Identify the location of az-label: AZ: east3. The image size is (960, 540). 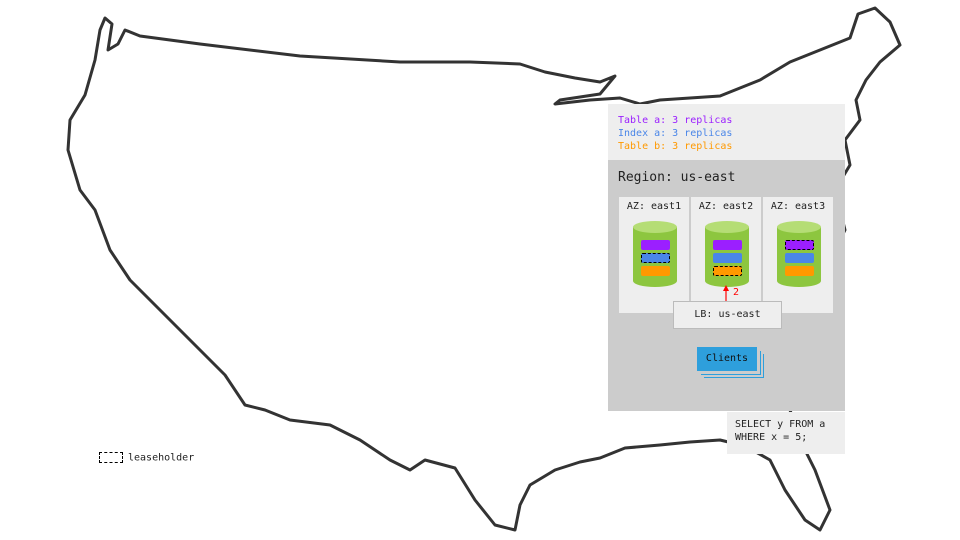
(798, 206).